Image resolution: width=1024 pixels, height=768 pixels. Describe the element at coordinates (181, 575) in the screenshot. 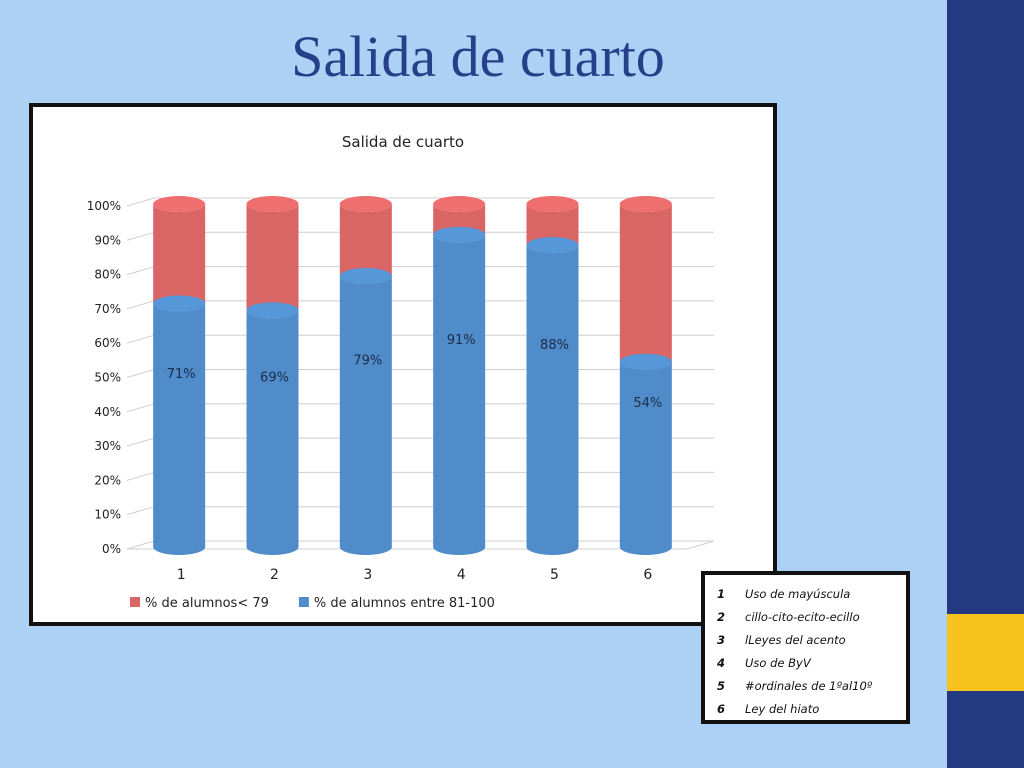

I see `x-tick-label: 1` at that location.